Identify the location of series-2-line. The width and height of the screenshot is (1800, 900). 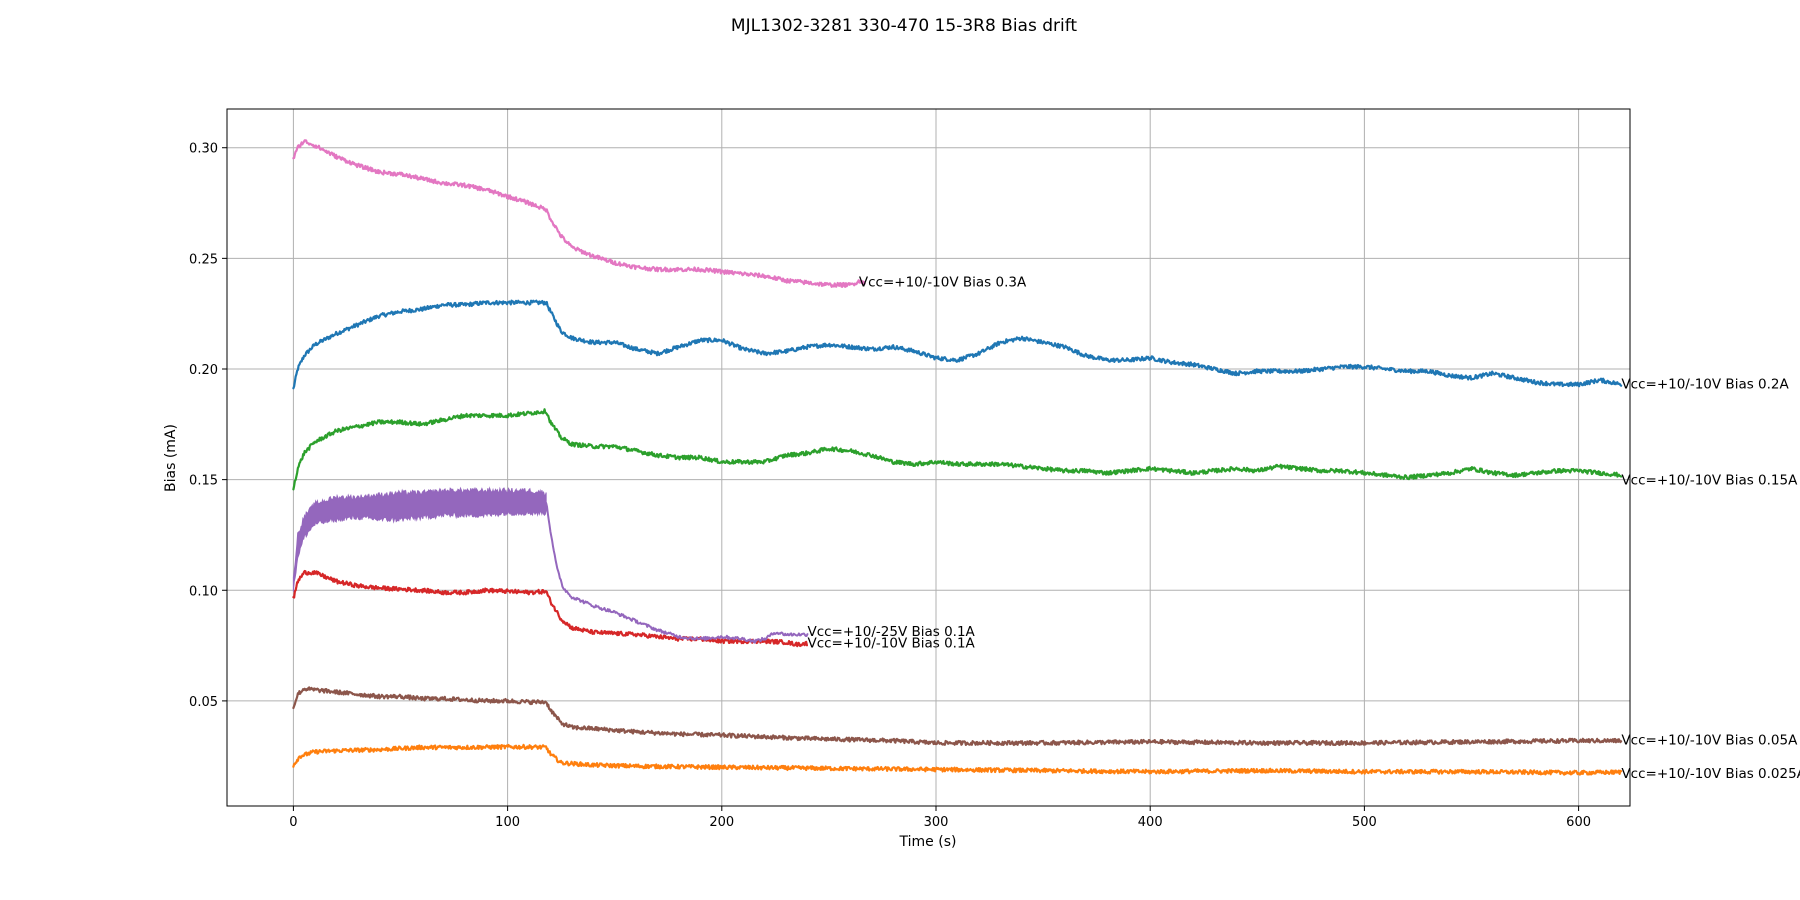
(957, 759).